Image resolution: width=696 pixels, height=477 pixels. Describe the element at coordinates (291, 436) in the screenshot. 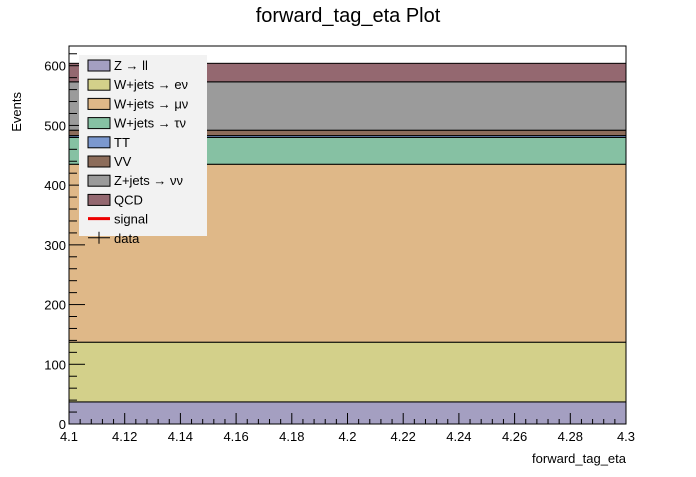

I see `x-tick-label: 4.18` at that location.